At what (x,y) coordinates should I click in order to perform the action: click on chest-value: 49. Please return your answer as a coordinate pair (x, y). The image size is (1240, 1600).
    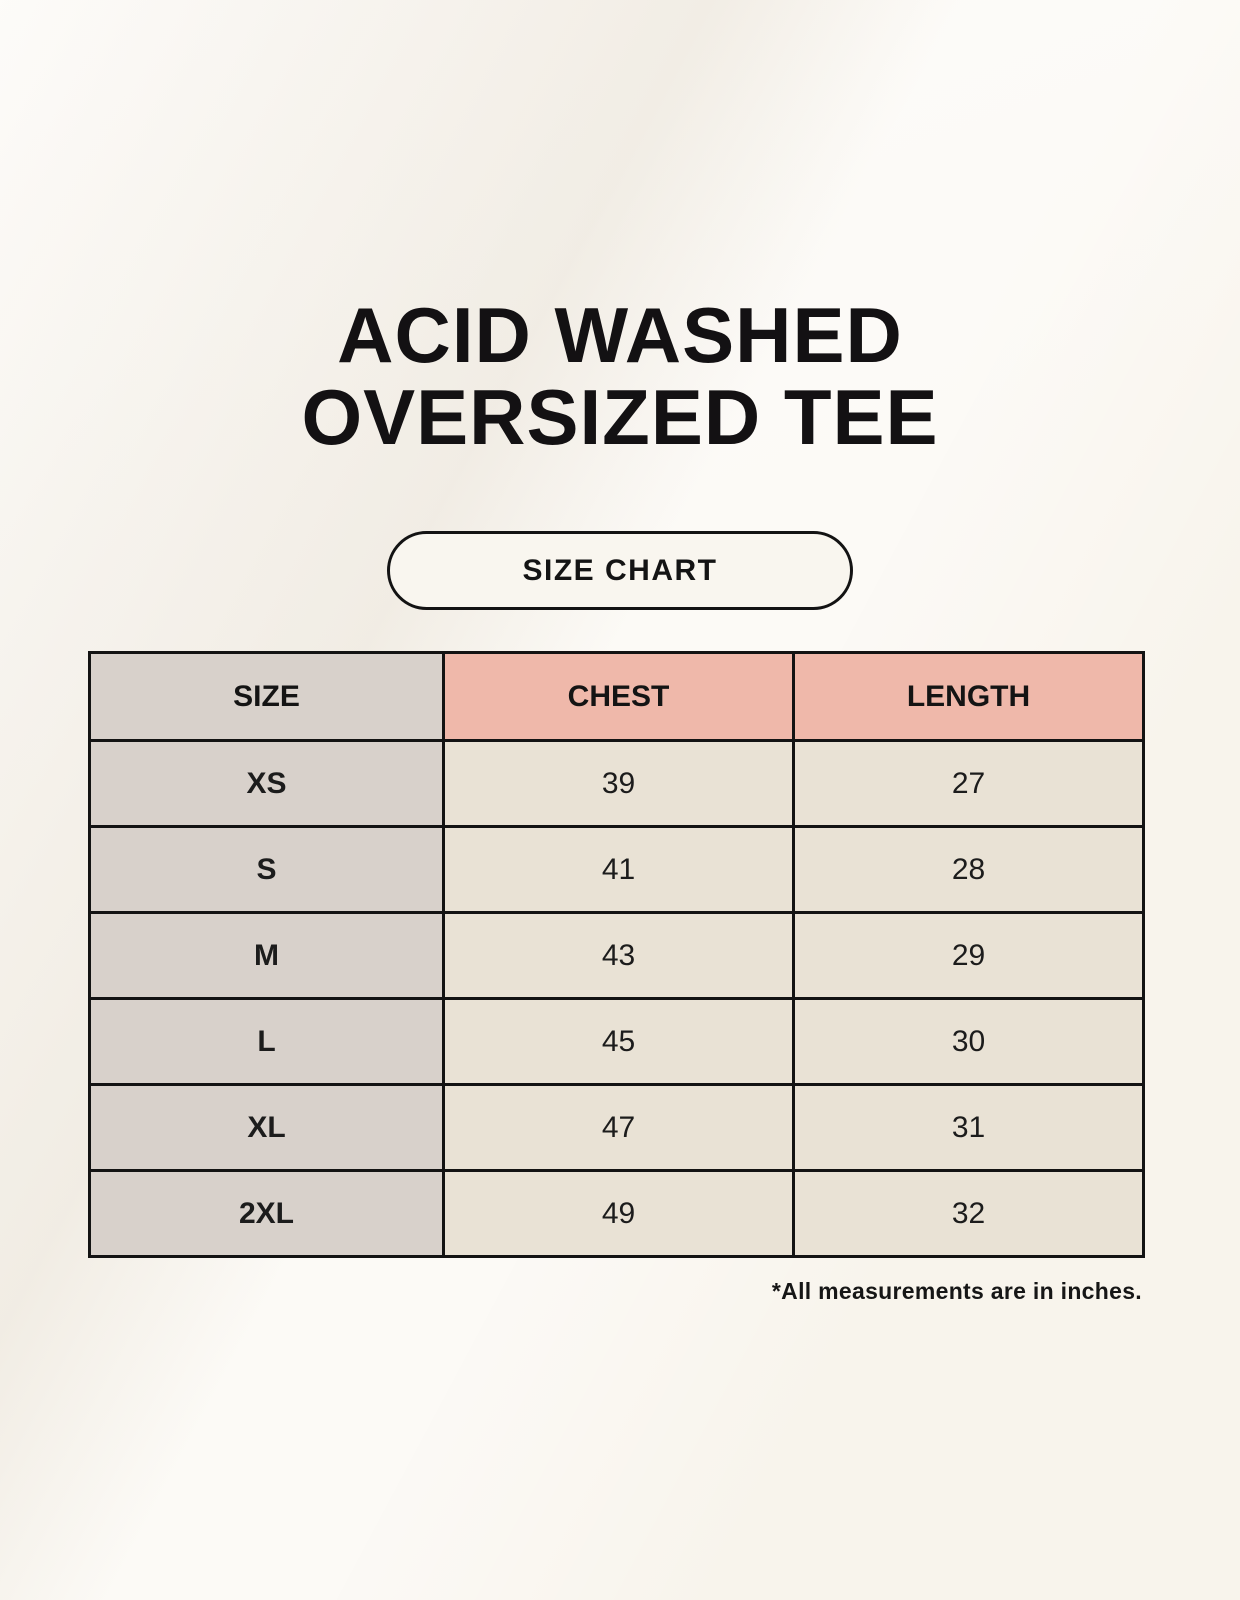
    Looking at the image, I should click on (618, 1213).